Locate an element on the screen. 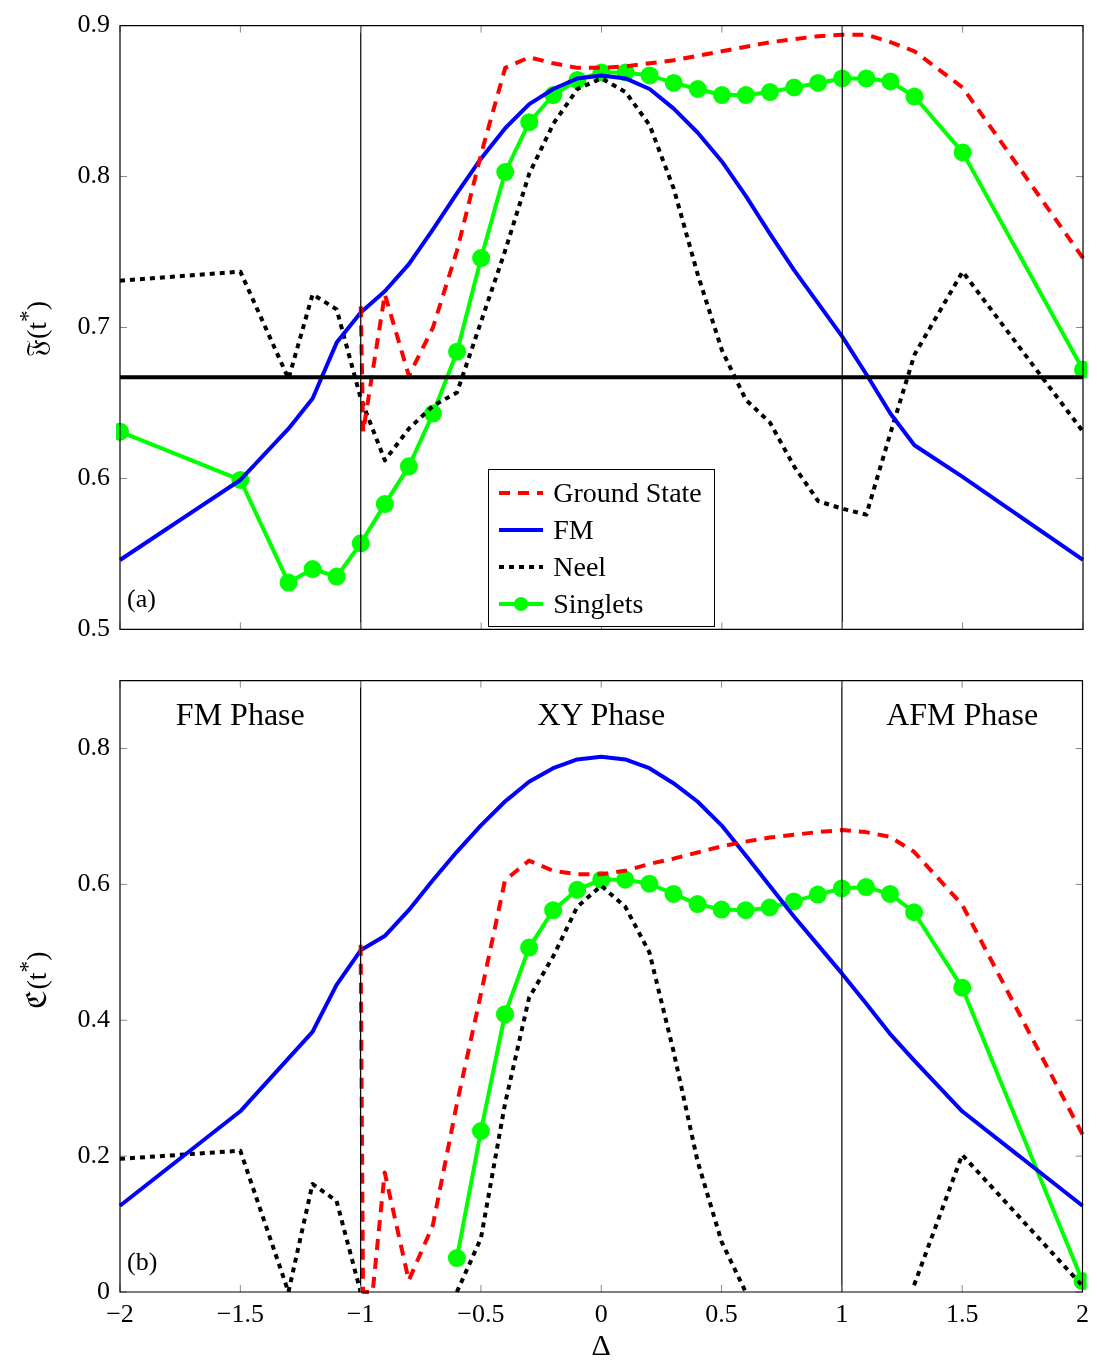  legend-label: Ground State is located at coordinates (627, 492).